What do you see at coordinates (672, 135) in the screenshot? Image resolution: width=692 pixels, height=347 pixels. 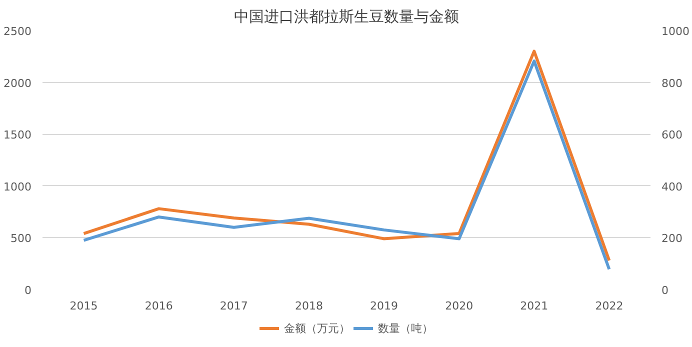 I see `y2-tick-label: 600` at bounding box center [672, 135].